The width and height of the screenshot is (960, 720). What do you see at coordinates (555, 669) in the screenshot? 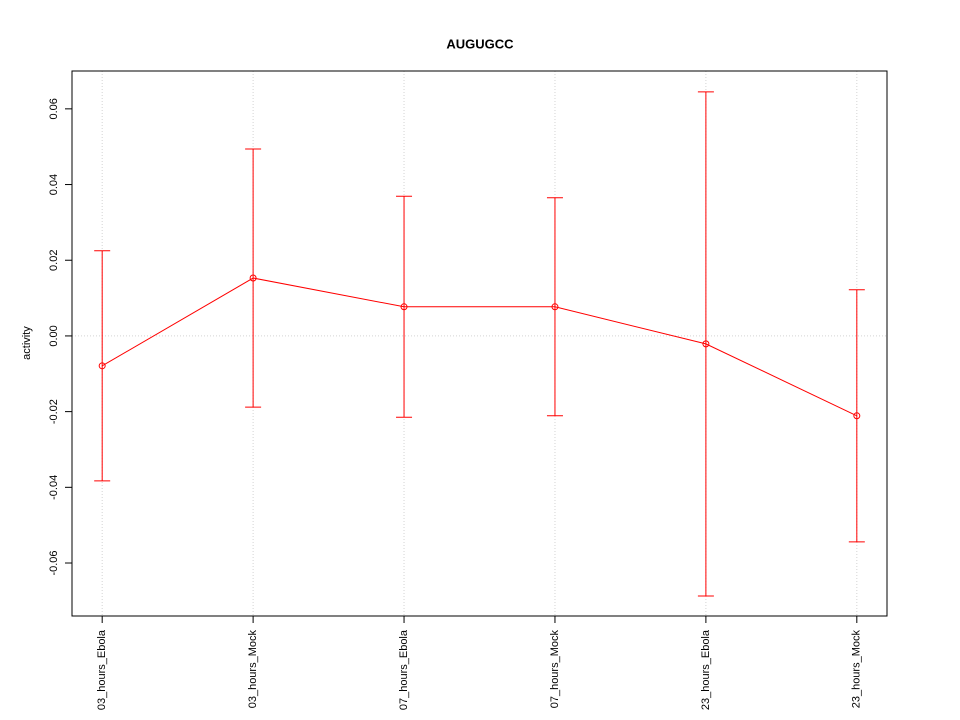
I see `x-tick-label: 07_hours_Mock` at bounding box center [555, 669].